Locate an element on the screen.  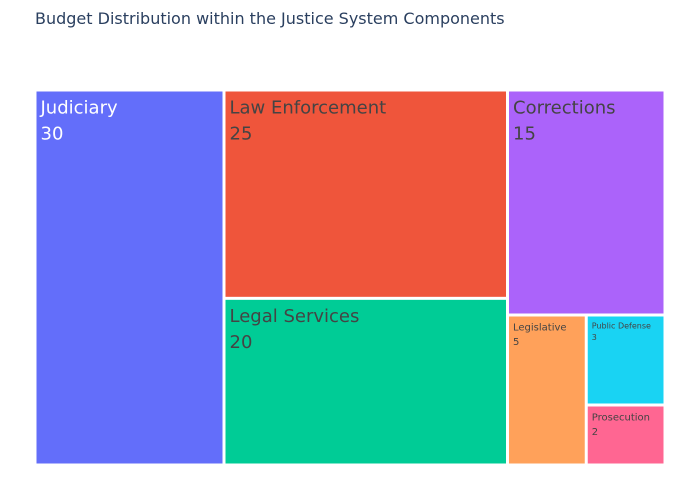
treemap-rect-prosecution is located at coordinates (625, 435).